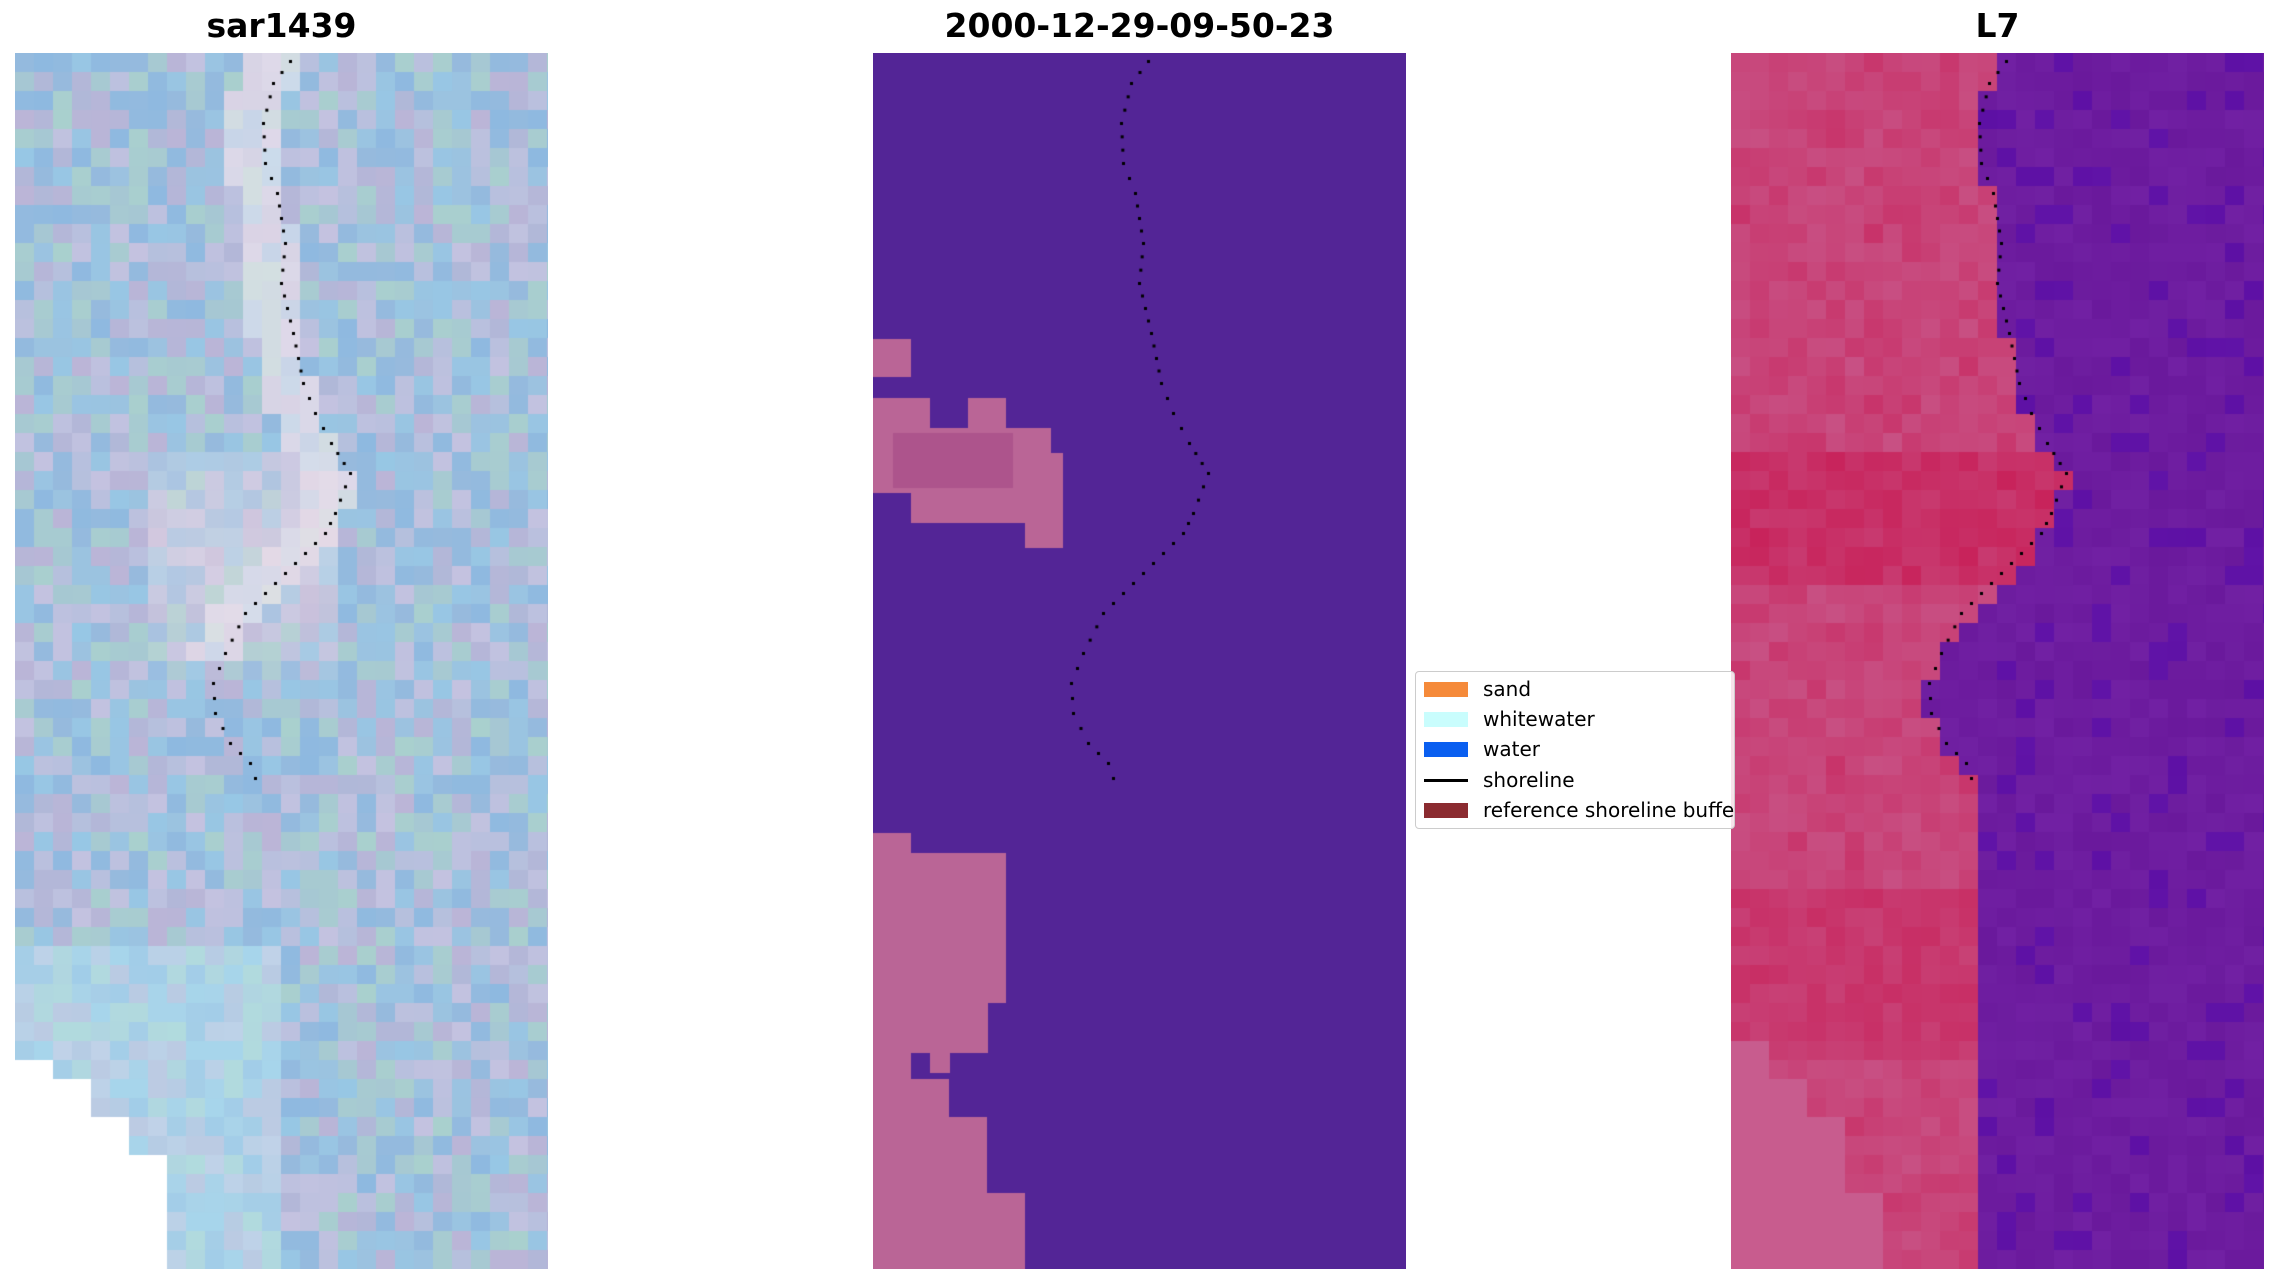  What do you see at coordinates (1446, 719) in the screenshot?
I see `whitewater-swatch` at bounding box center [1446, 719].